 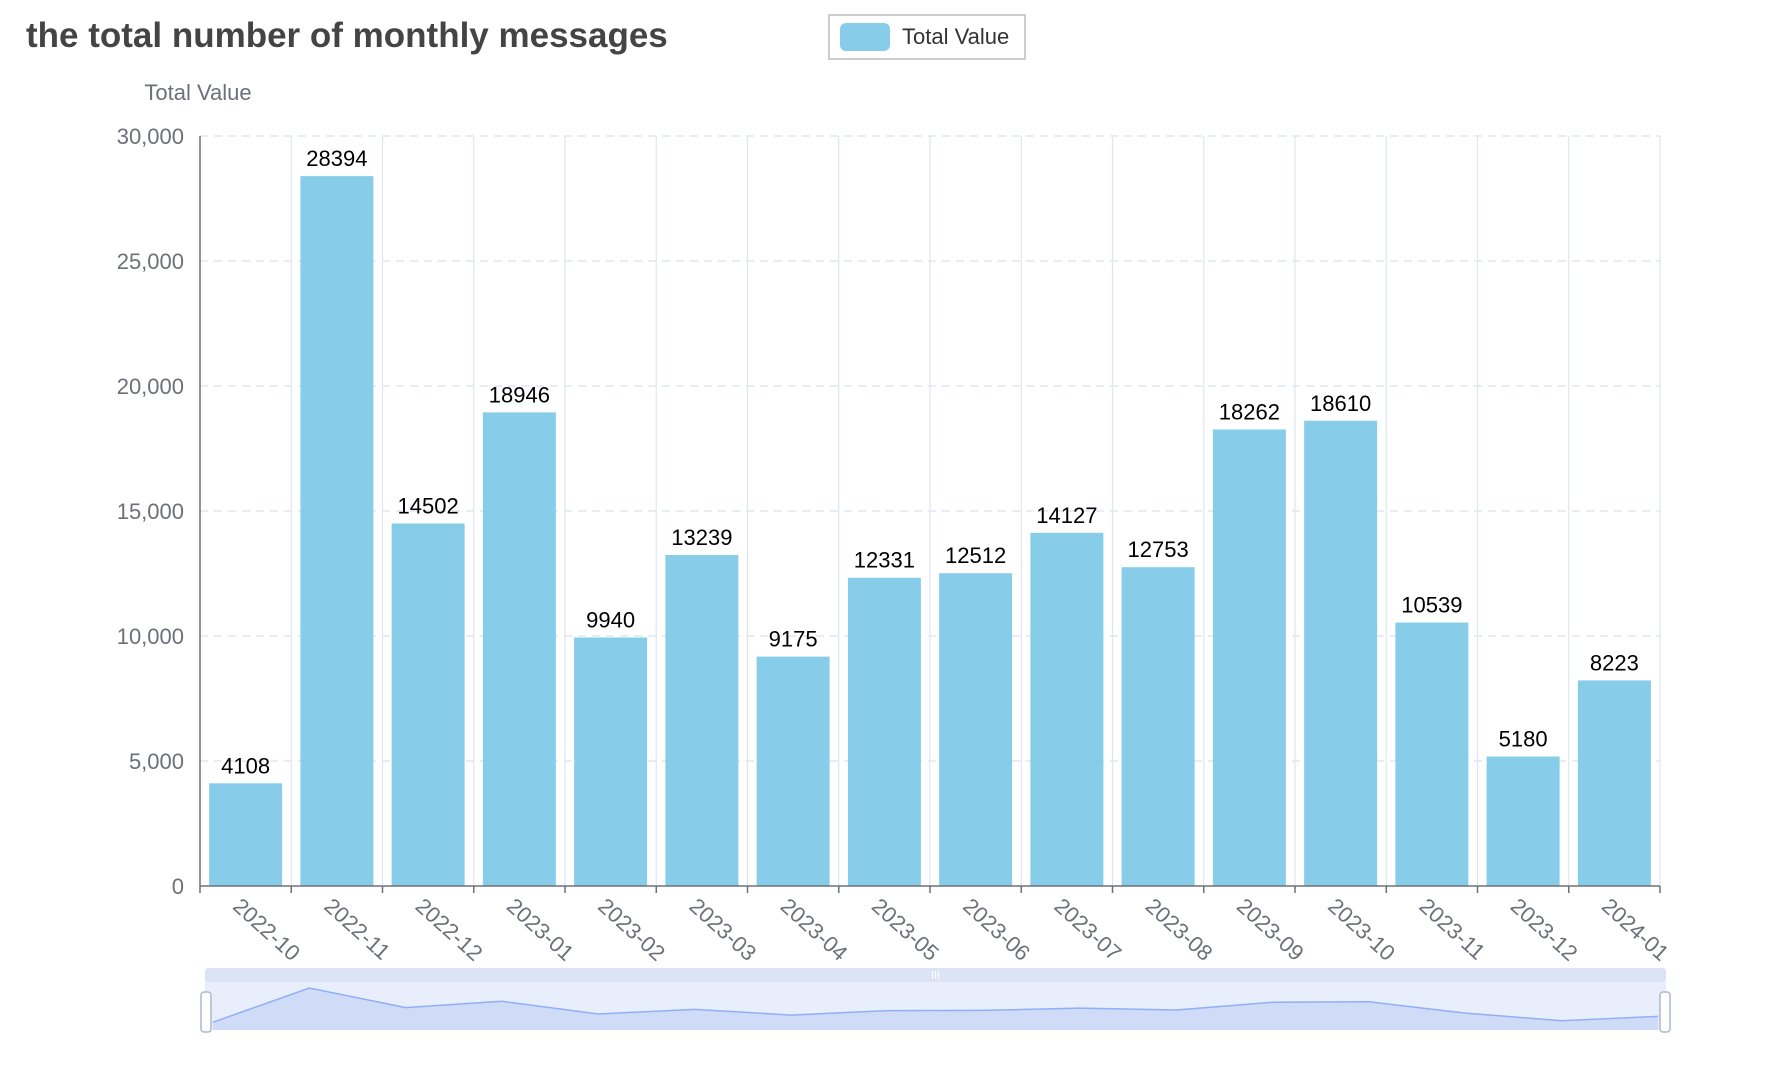 What do you see at coordinates (540, 929) in the screenshot?
I see `x-tick-label: 2023-01` at bounding box center [540, 929].